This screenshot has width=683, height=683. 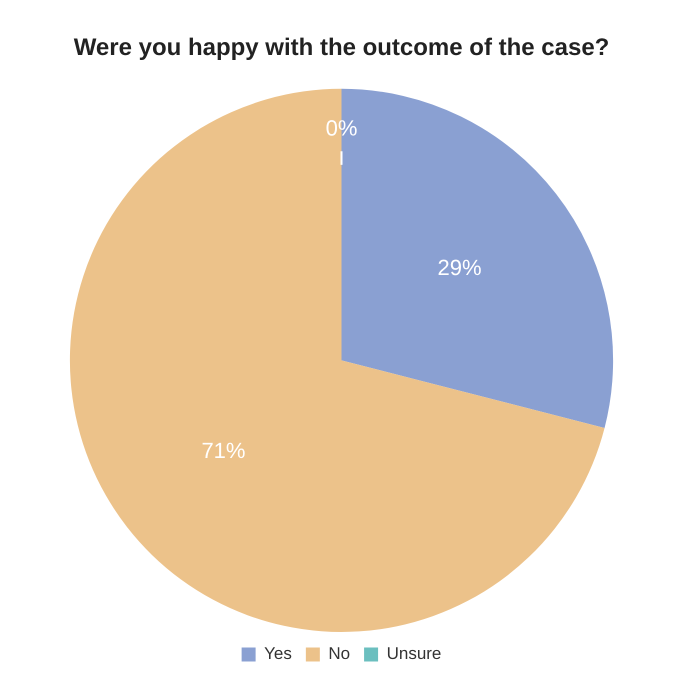 What do you see at coordinates (223, 451) in the screenshot?
I see `data-label: 71%` at bounding box center [223, 451].